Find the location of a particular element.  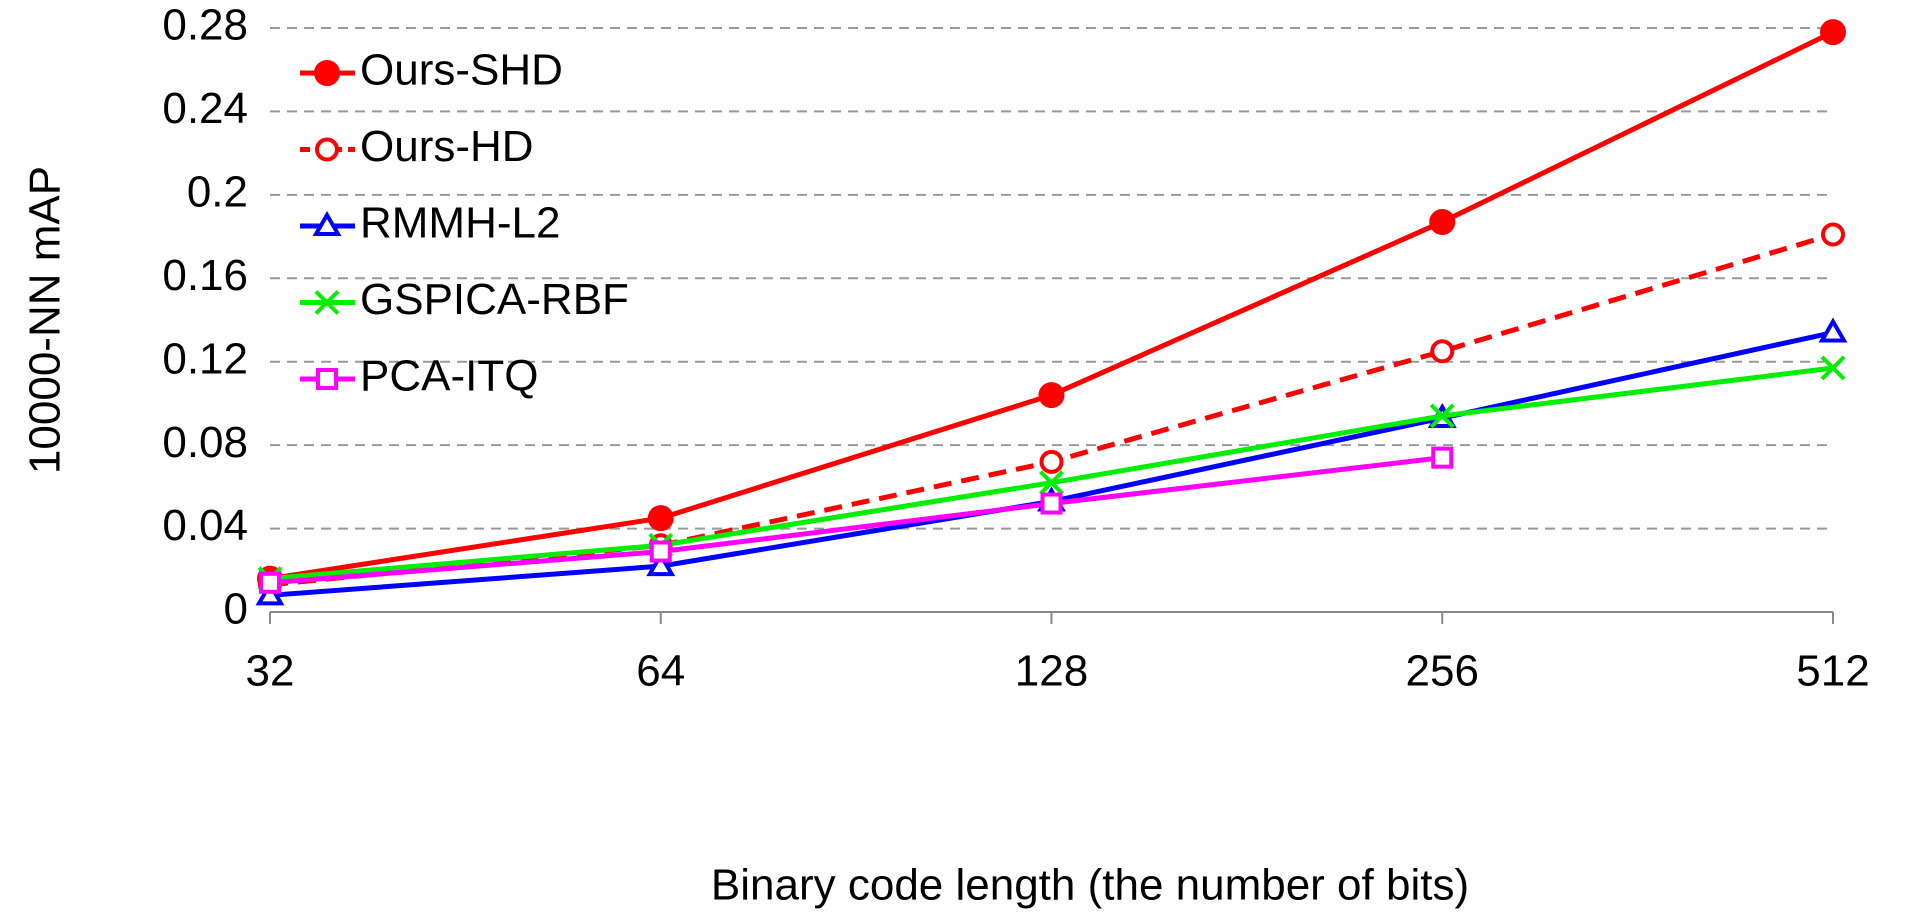

y-tick-label: 0 is located at coordinates (236, 609).